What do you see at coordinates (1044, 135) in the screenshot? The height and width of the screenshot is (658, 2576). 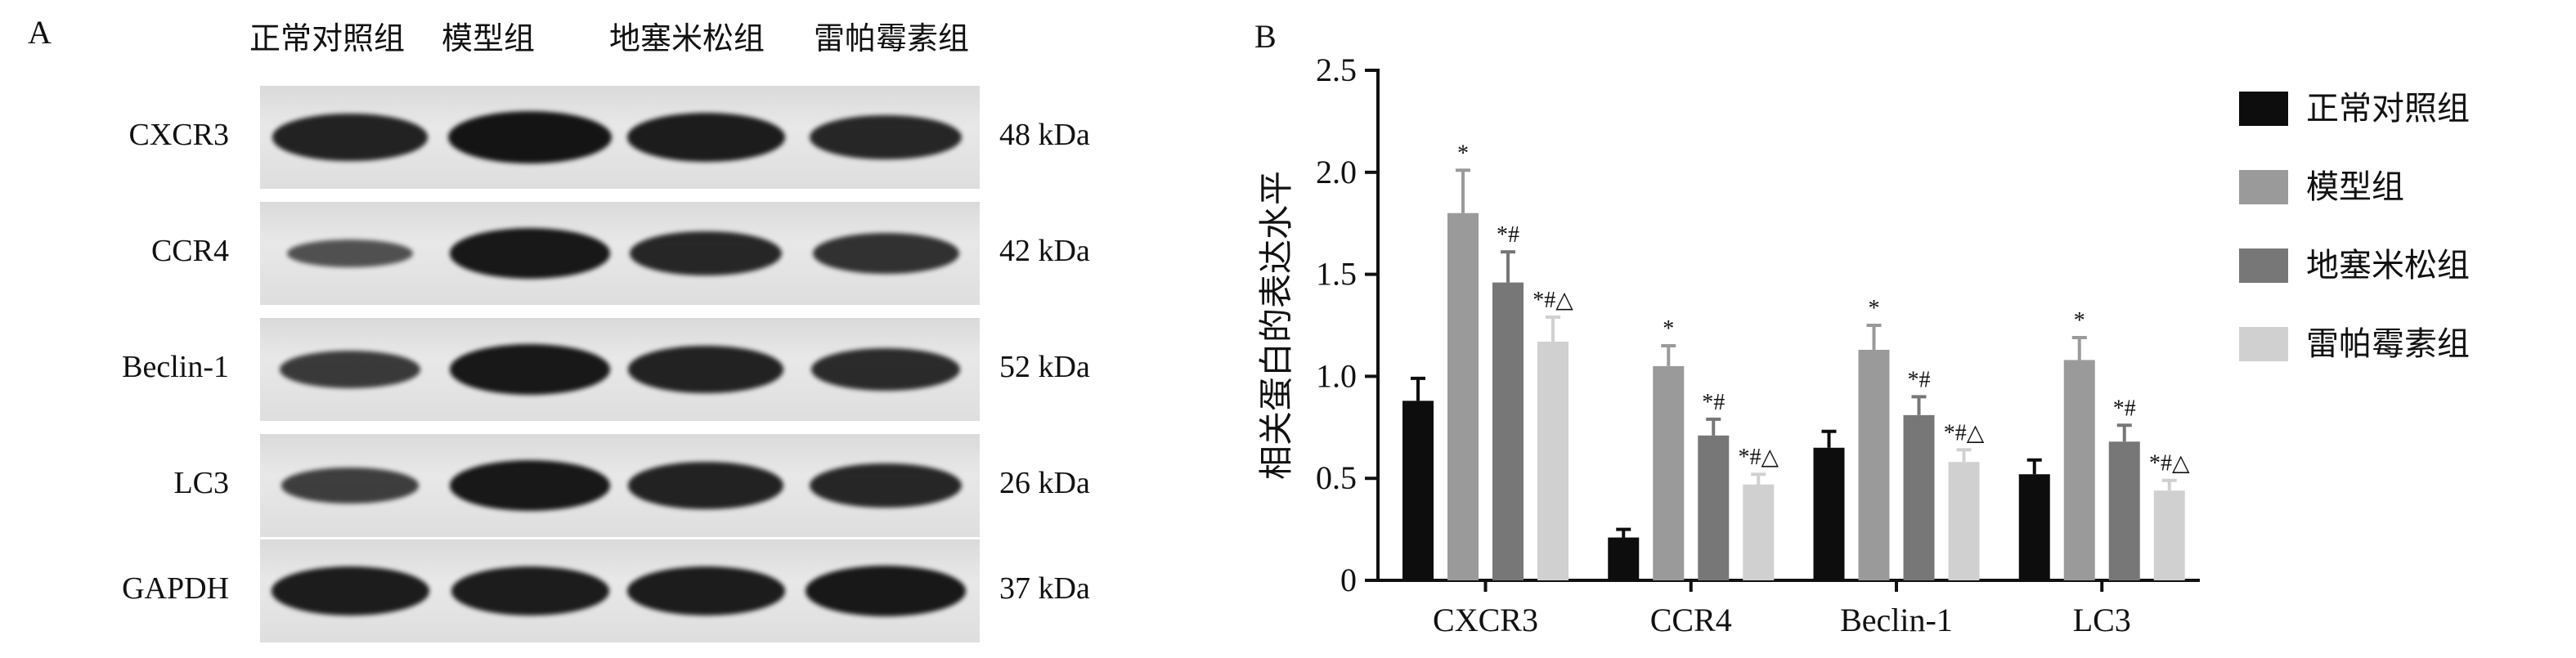 I see `kda-label: 48 kDa` at bounding box center [1044, 135].